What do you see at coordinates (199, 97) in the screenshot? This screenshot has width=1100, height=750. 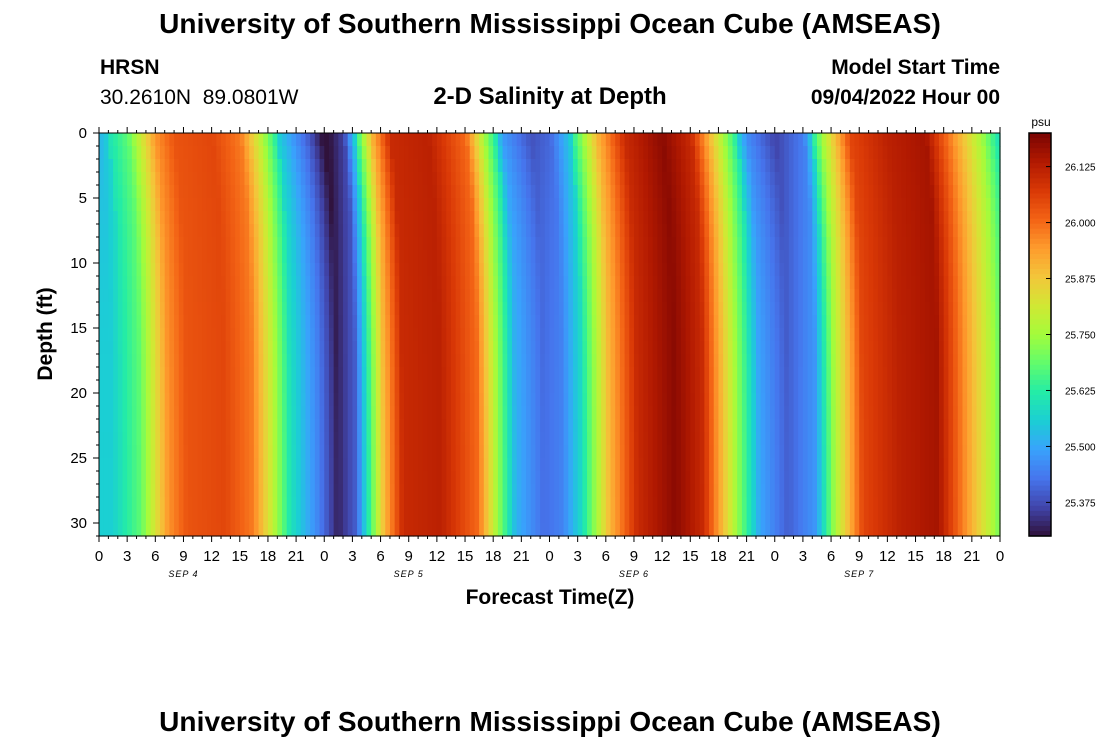 I see `station-coordinates: 30.2610N 89.0801W` at bounding box center [199, 97].